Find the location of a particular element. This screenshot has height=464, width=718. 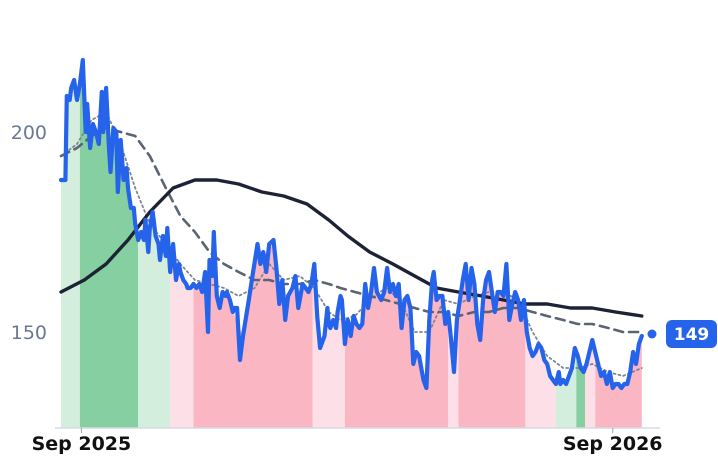

x-tick-label: Sep 2025 is located at coordinates (82, 444).